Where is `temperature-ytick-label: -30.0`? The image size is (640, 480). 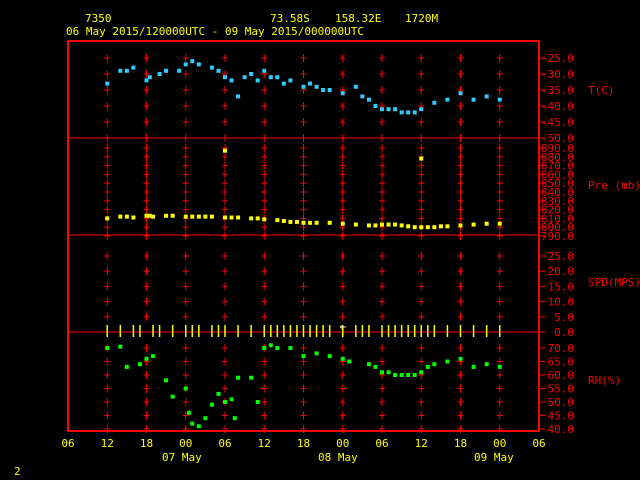 temperature-ytick-label: -30.0 is located at coordinates (557, 74).